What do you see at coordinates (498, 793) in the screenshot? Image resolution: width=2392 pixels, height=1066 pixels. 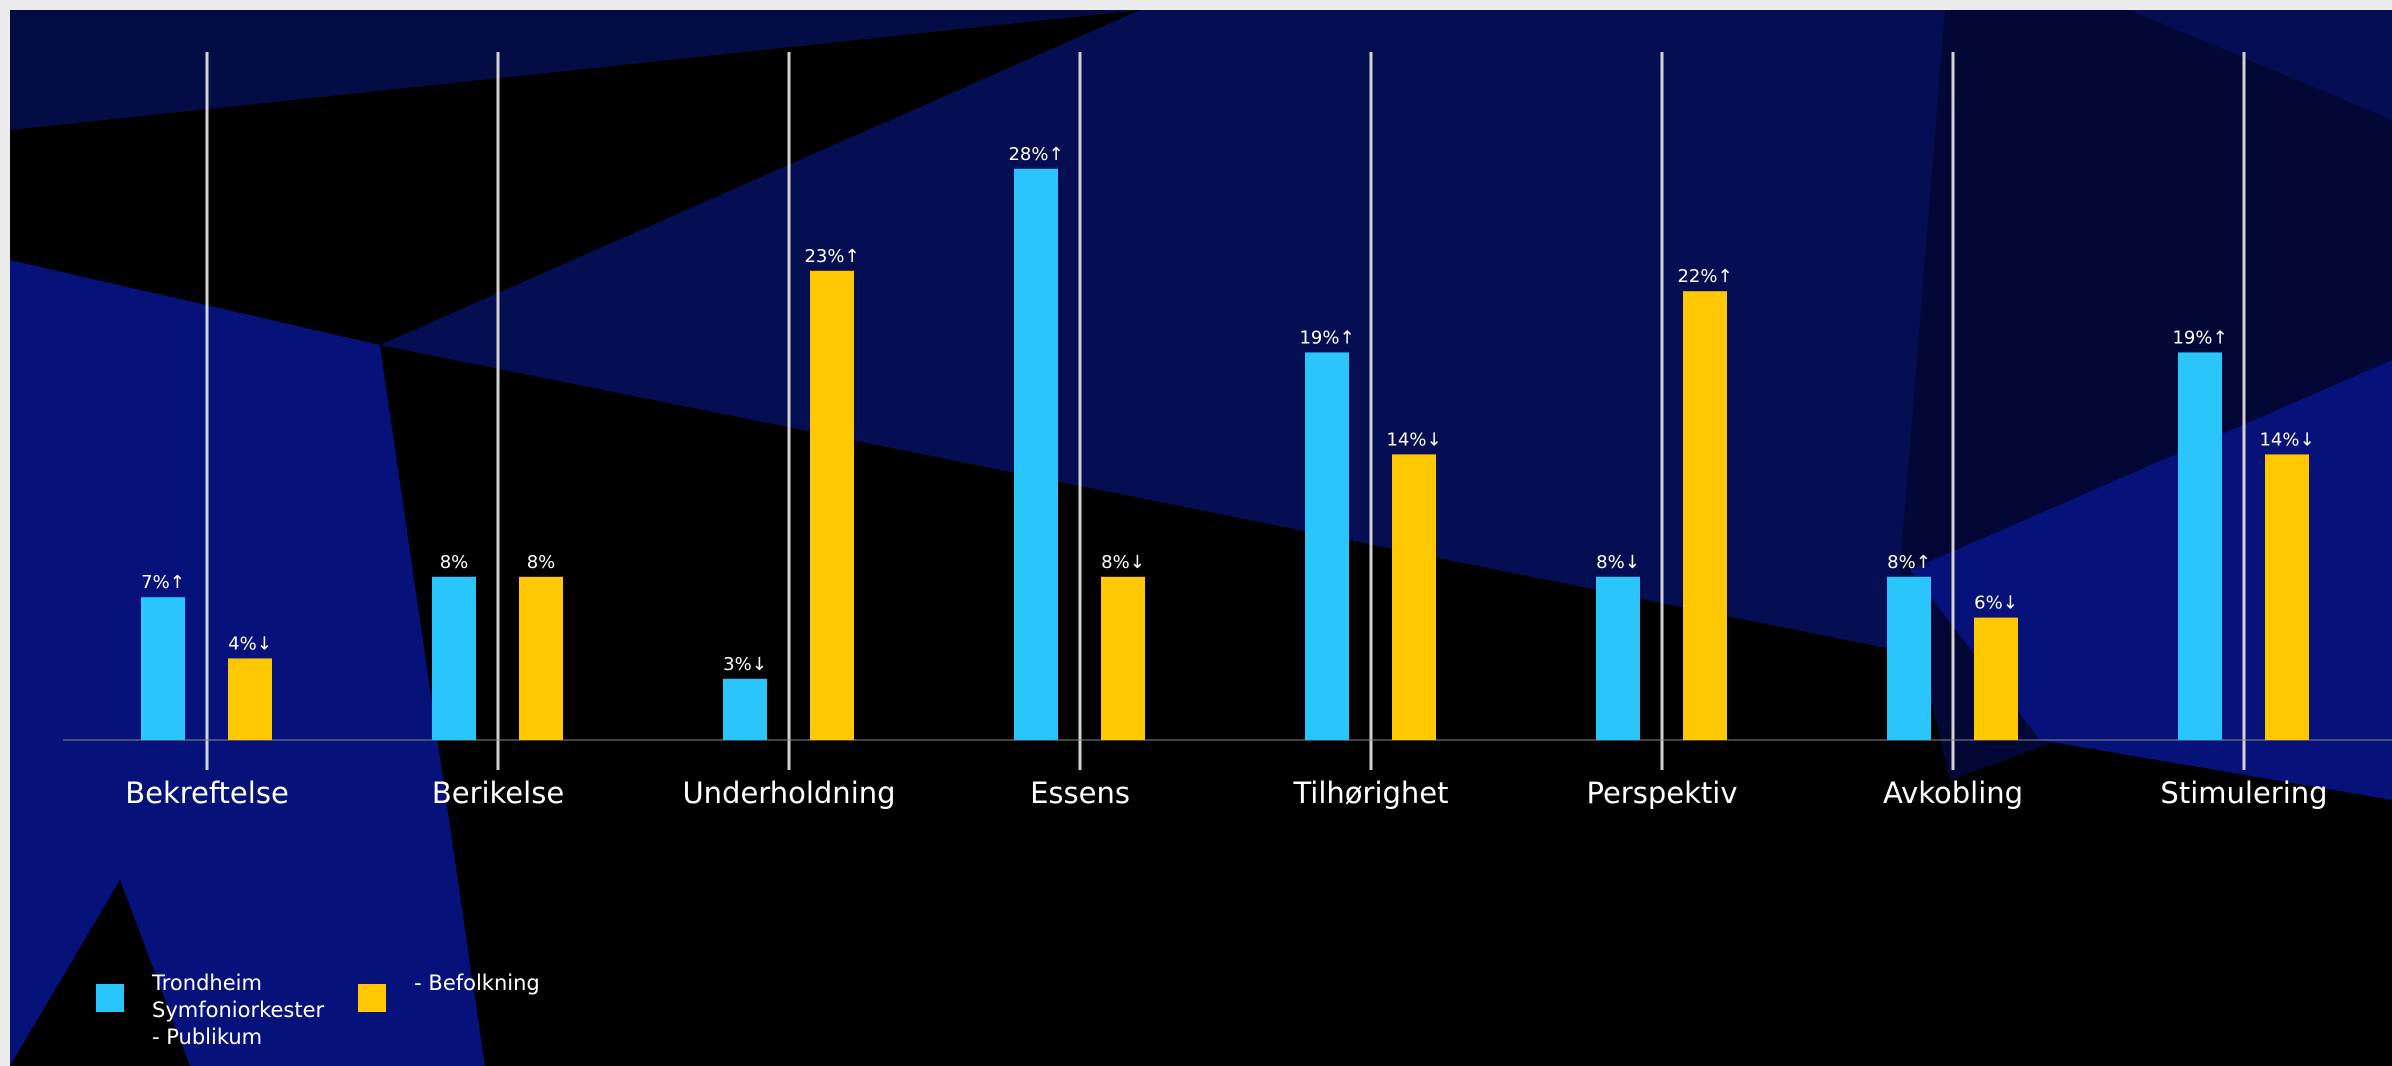 I see `category-label: Berikelse` at bounding box center [498, 793].